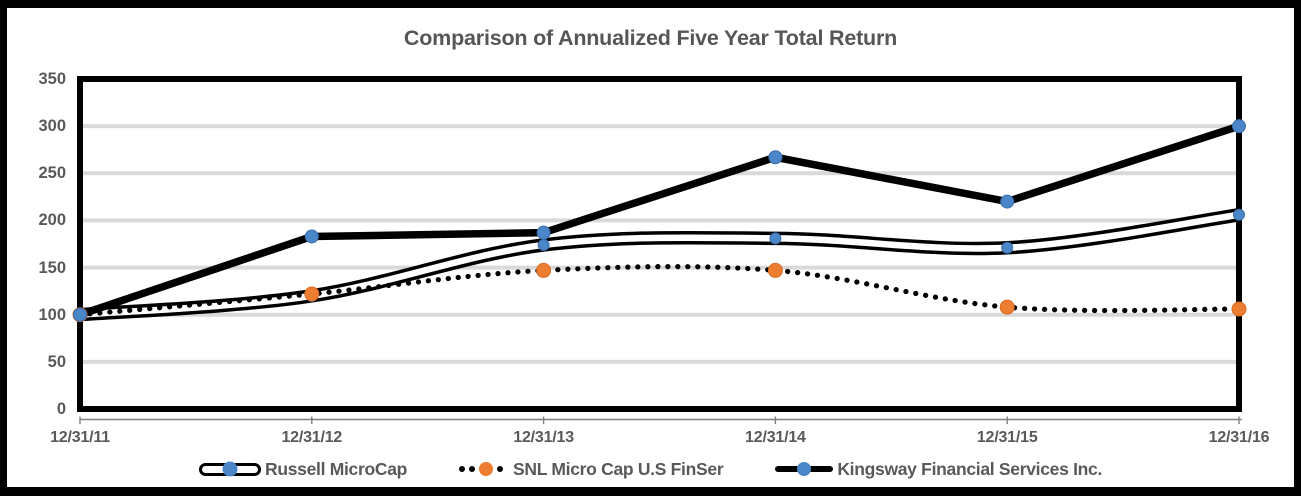 Image resolution: width=1301 pixels, height=496 pixels. What do you see at coordinates (52, 267) in the screenshot?
I see `y-axis-tick-label-150: 150` at bounding box center [52, 267].